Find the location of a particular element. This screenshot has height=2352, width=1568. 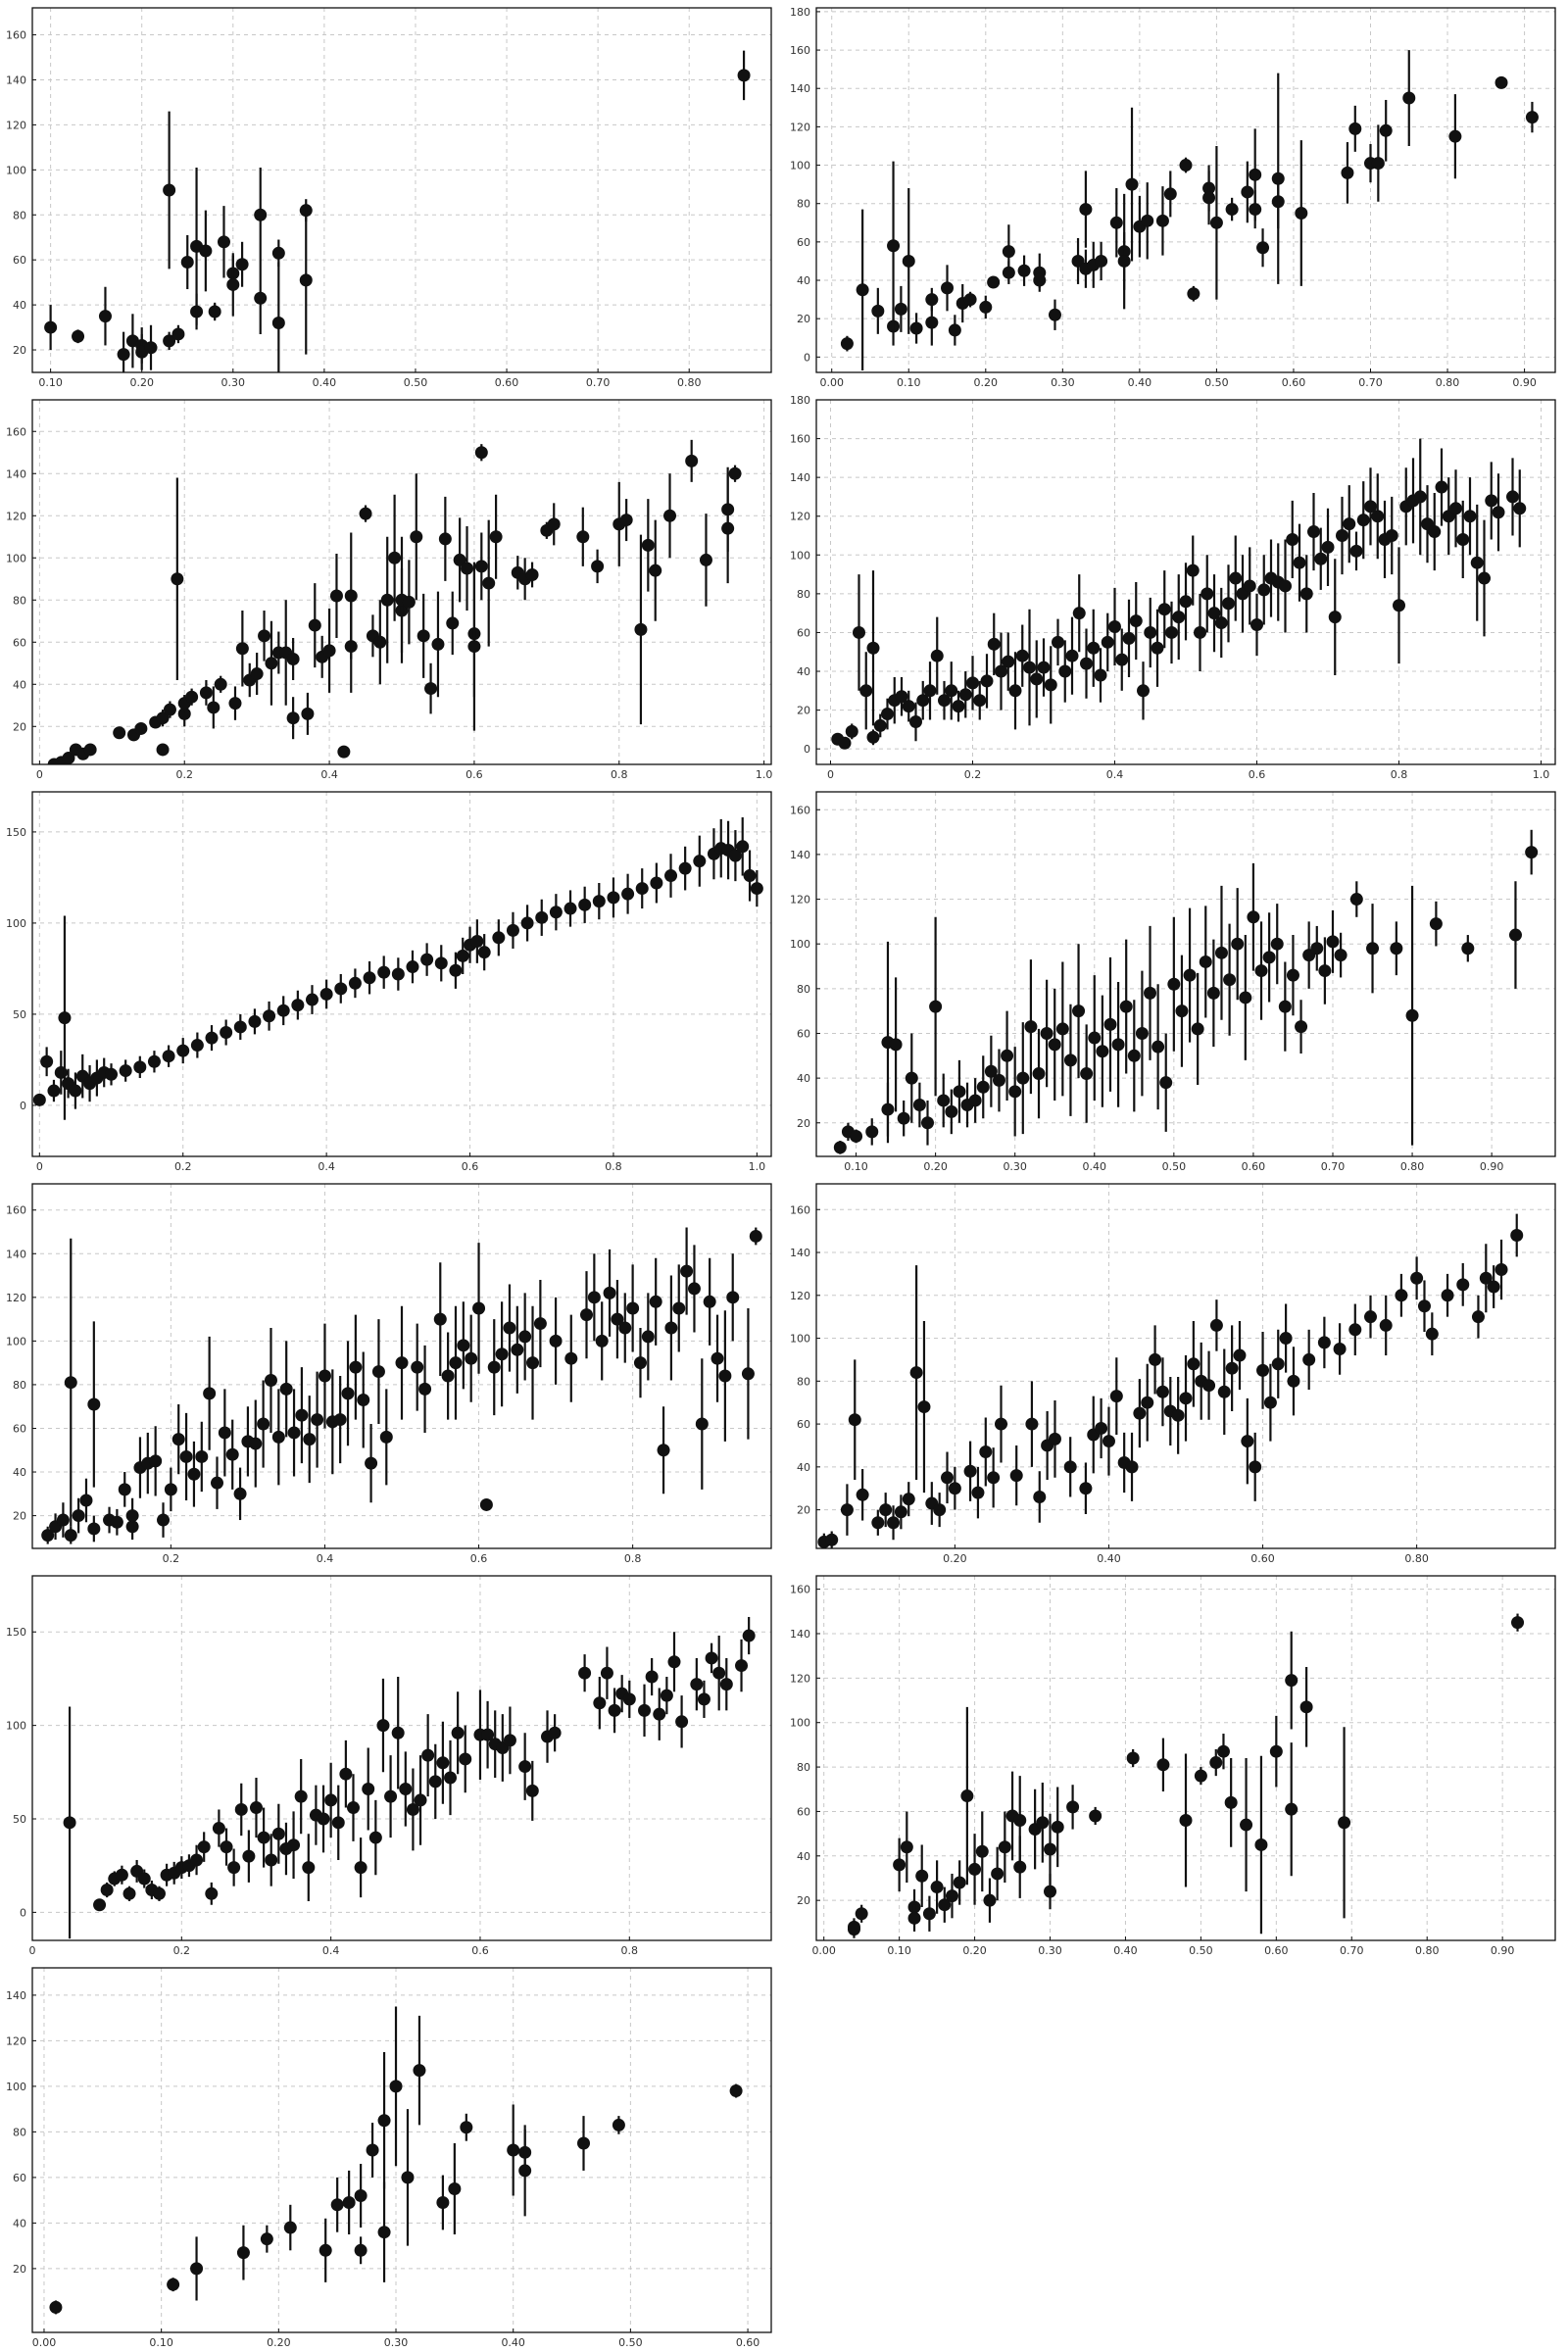

x-tick-label: 0.6 is located at coordinates (1257, 774).